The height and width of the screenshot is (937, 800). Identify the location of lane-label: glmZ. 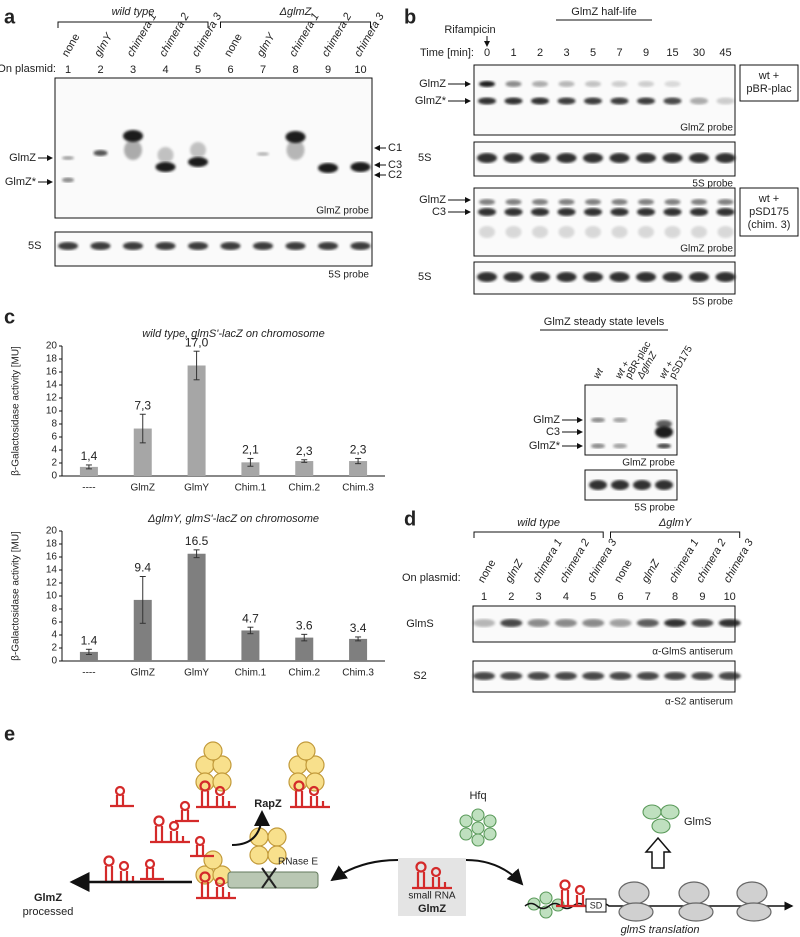
(514, 571).